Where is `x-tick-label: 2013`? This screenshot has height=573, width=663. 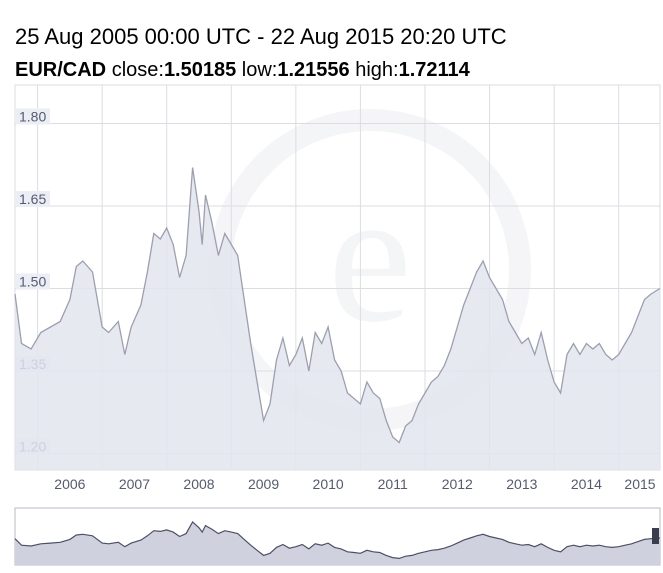 x-tick-label: 2013 is located at coordinates (521, 484).